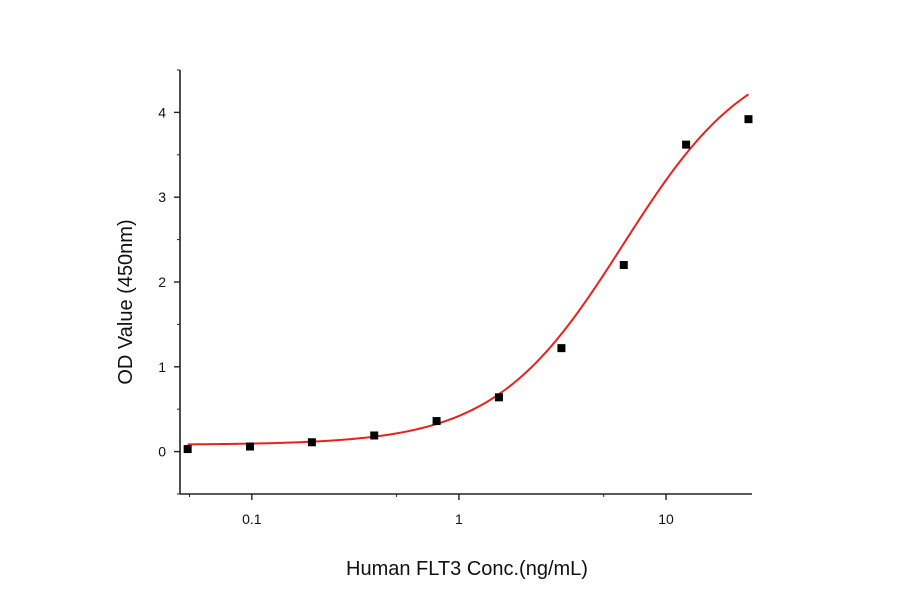  What do you see at coordinates (162, 367) in the screenshot?
I see `y-tick-label: 1` at bounding box center [162, 367].